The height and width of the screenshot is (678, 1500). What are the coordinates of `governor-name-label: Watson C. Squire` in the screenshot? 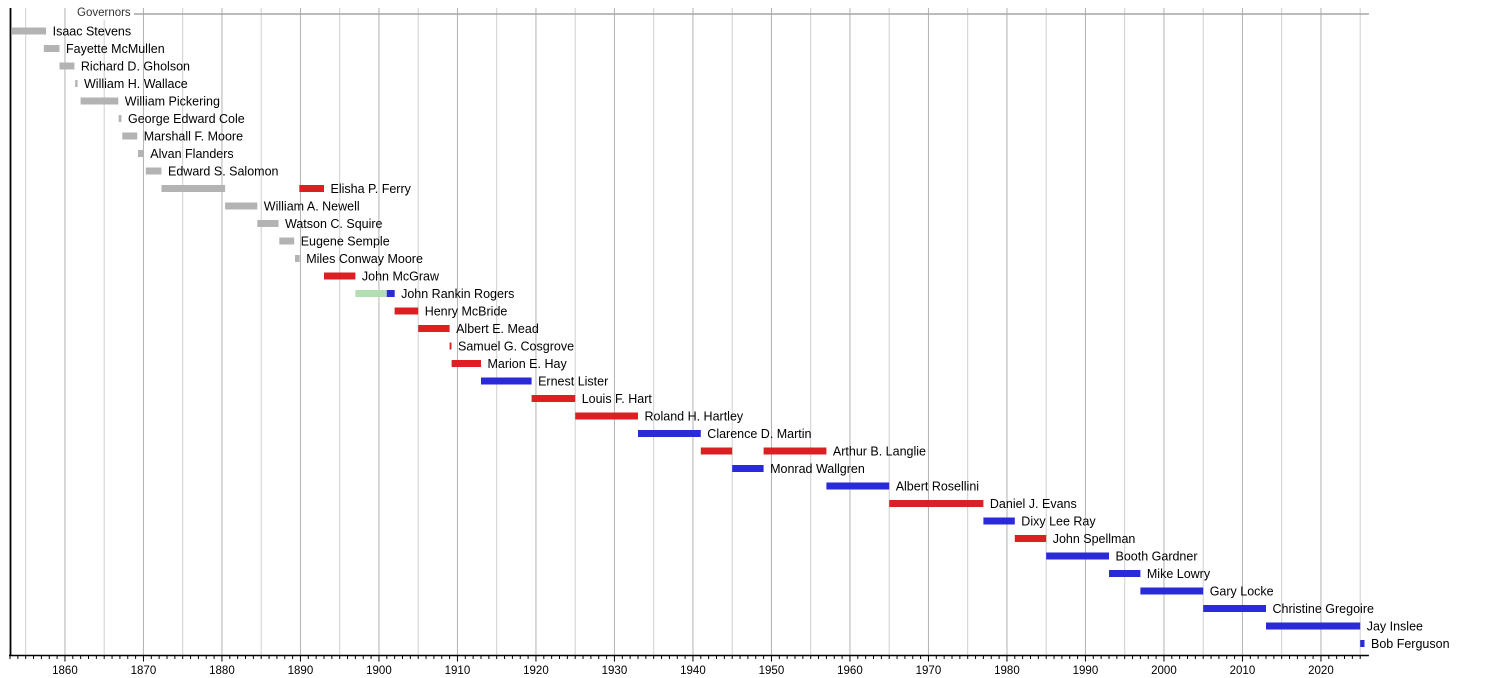 It's located at (334, 224).